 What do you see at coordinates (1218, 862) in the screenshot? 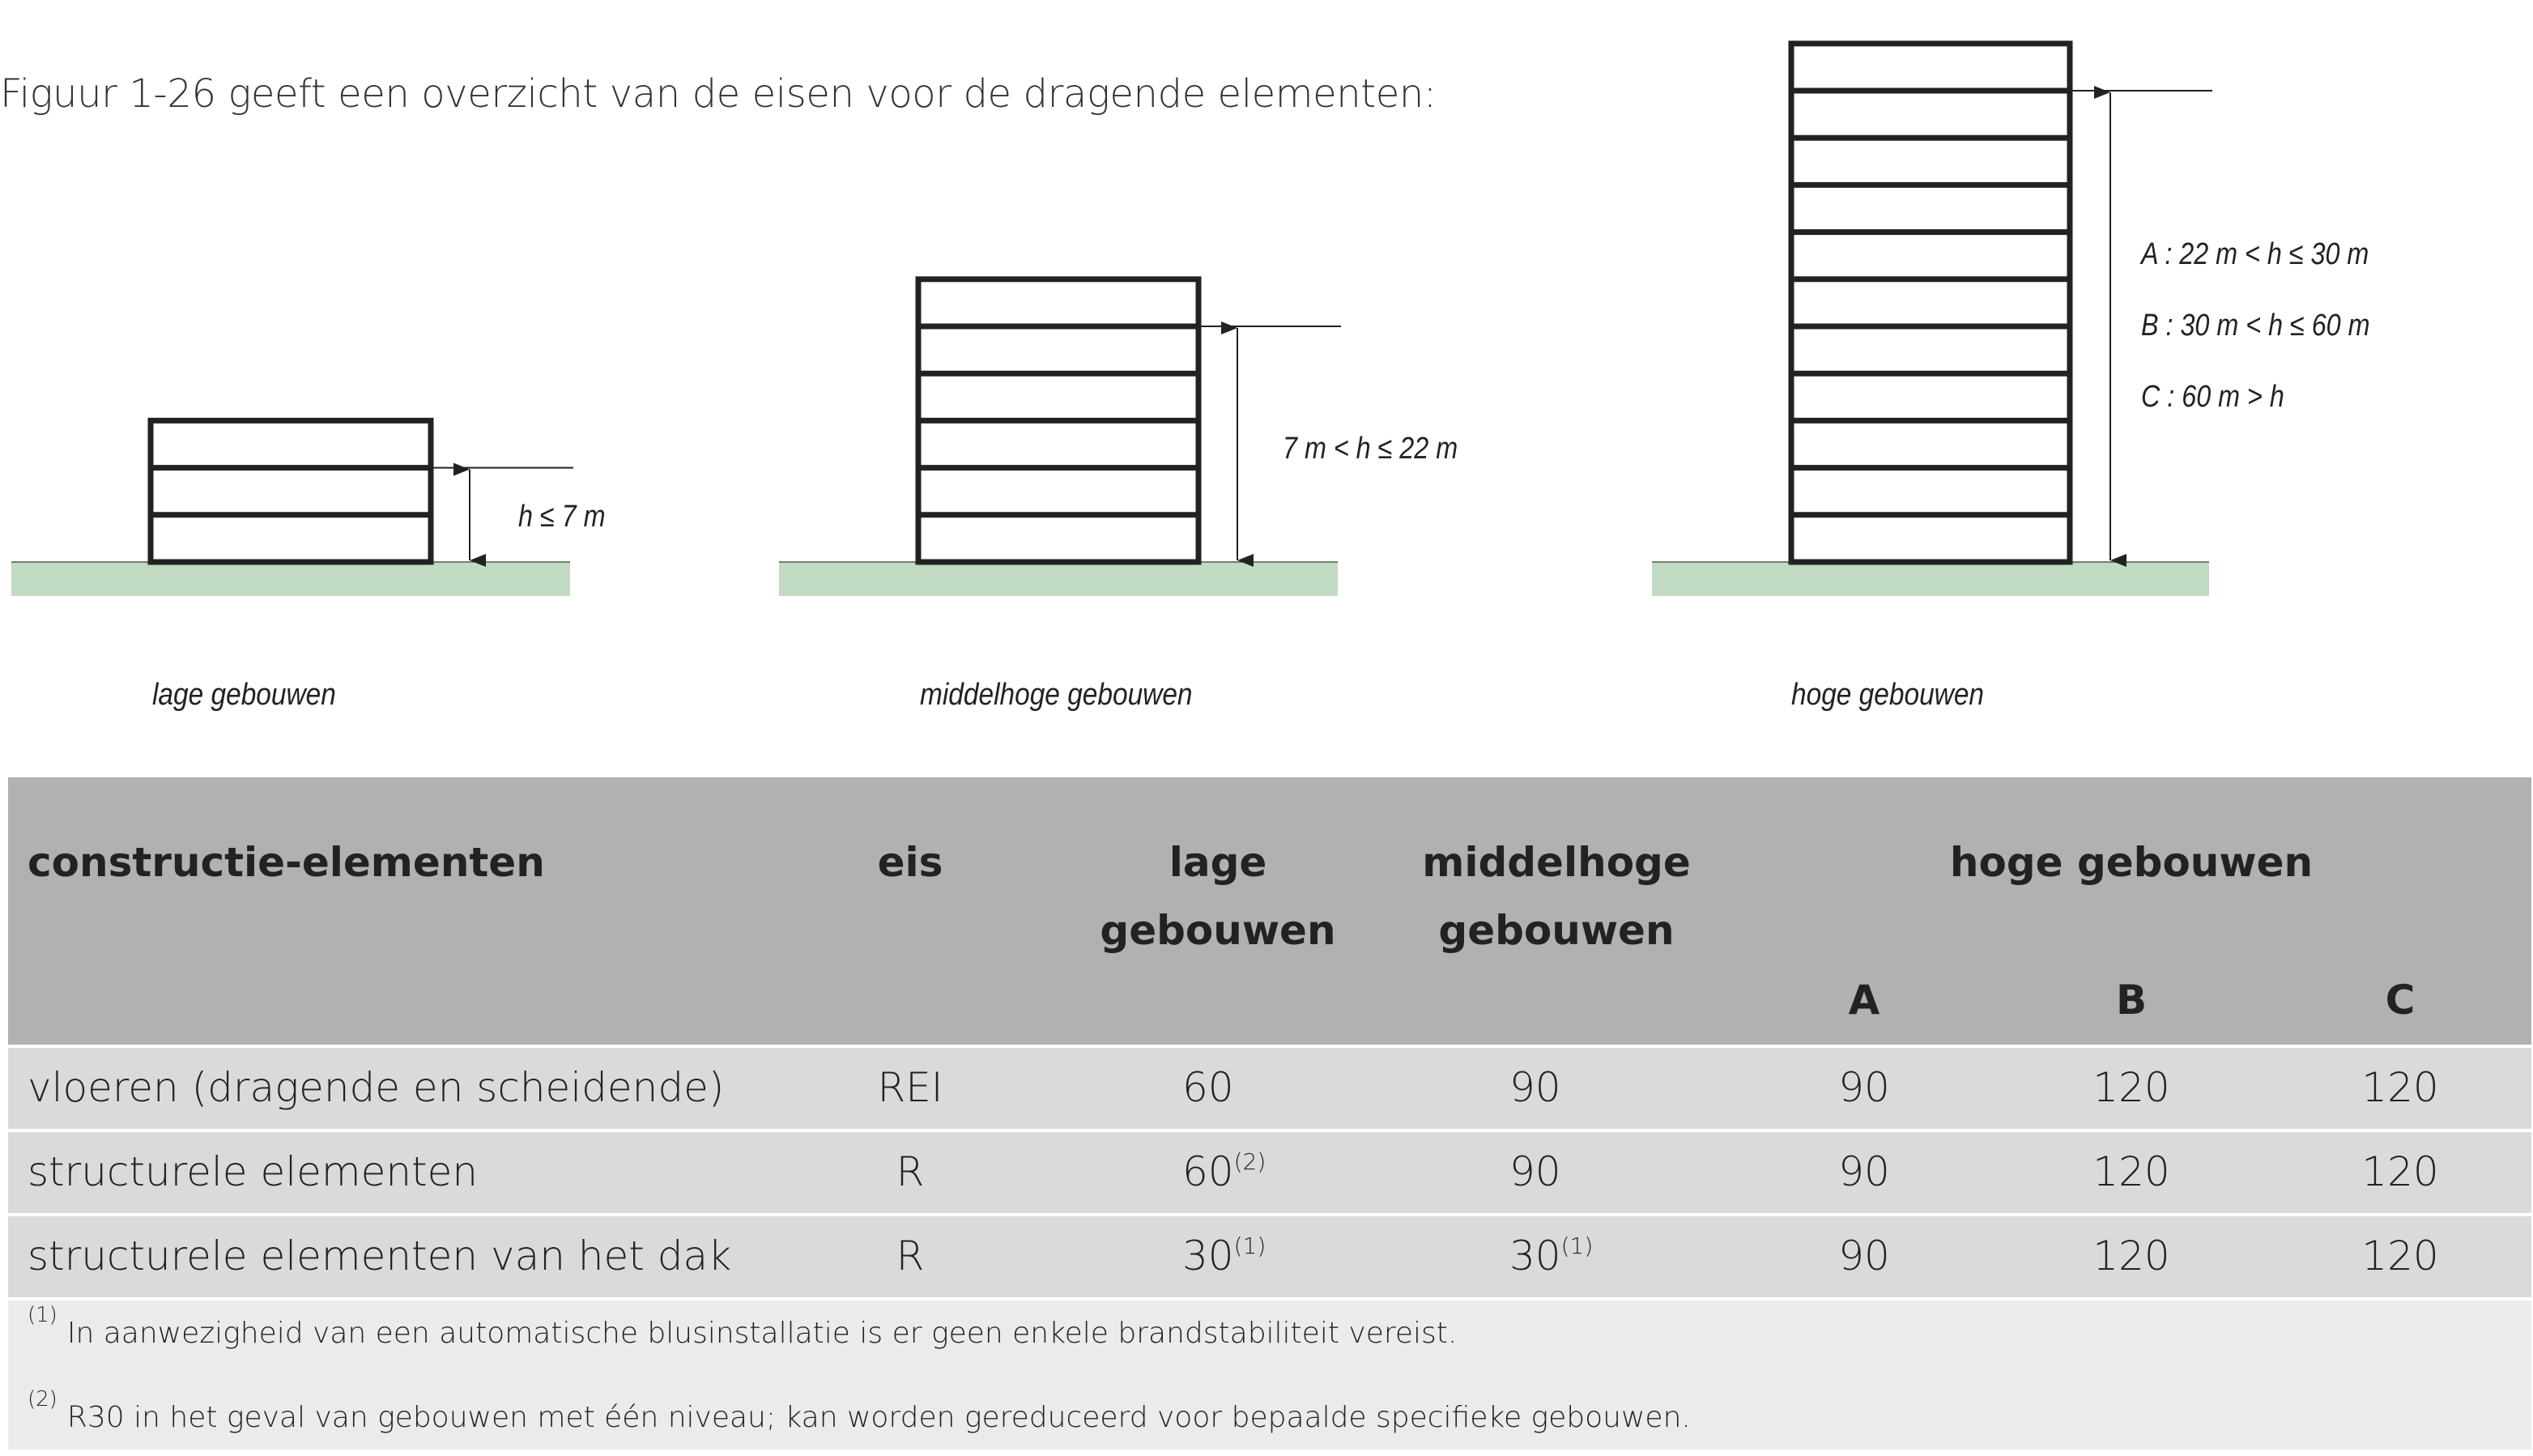
I see `header-lage-1: lage` at bounding box center [1218, 862].